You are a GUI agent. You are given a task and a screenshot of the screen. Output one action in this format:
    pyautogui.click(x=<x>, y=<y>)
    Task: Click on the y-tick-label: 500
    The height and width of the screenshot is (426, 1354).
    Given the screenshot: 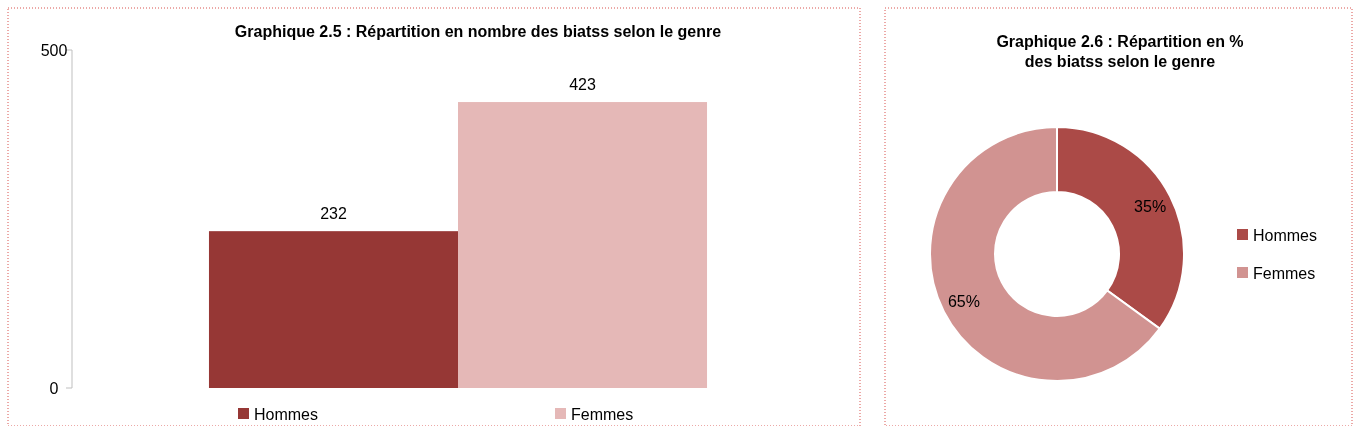 What is the action you would take?
    pyautogui.click(x=54, y=50)
    